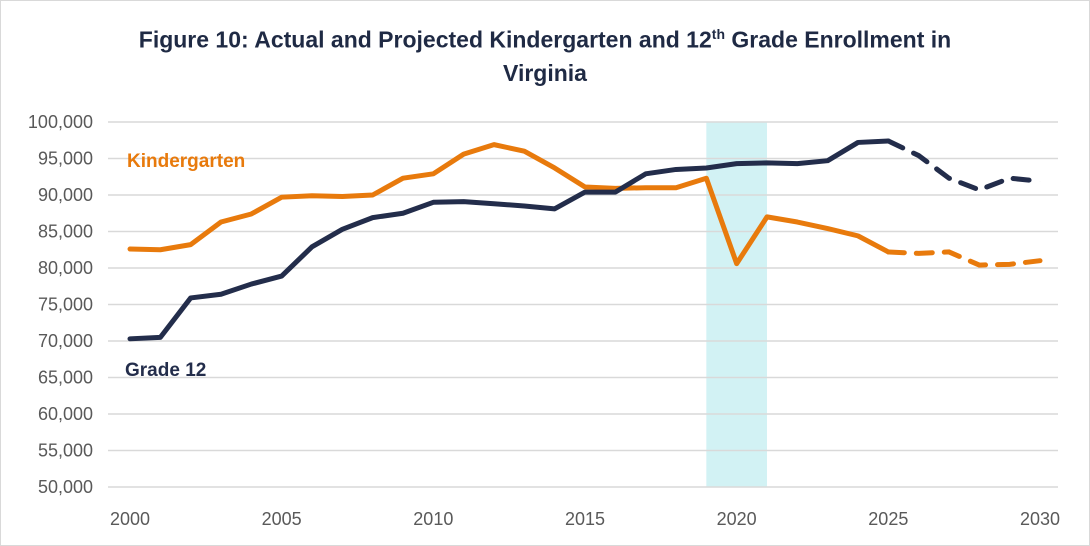 The height and width of the screenshot is (546, 1090). What do you see at coordinates (65, 341) in the screenshot?
I see `y-tick-label: 70,000` at bounding box center [65, 341].